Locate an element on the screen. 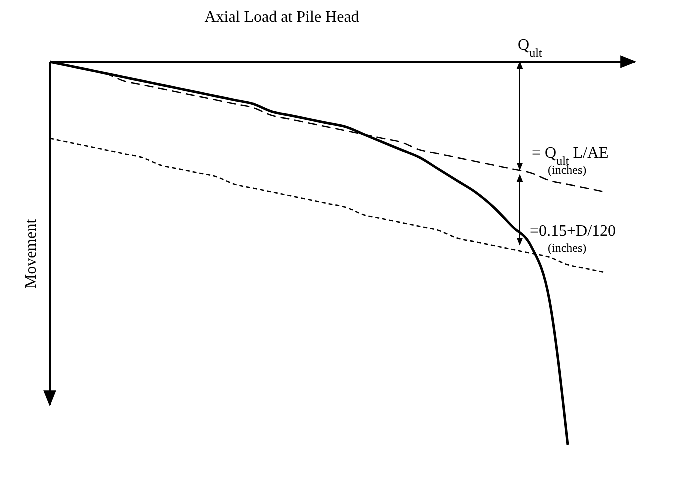  chart-title: Axial Load at Pile Head is located at coordinates (282, 17).